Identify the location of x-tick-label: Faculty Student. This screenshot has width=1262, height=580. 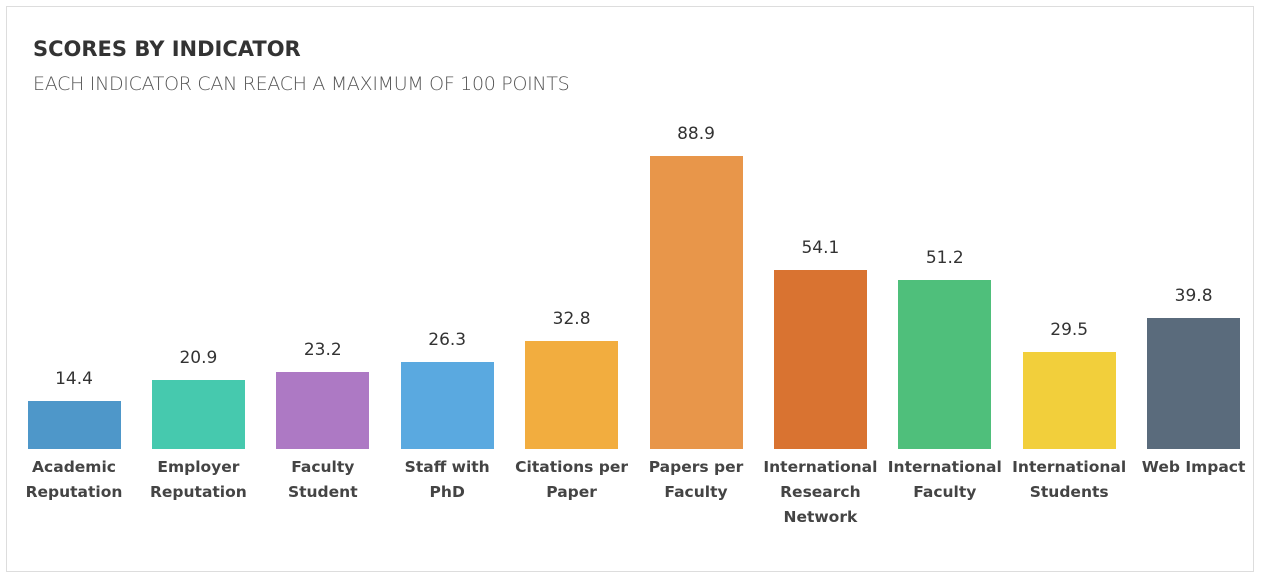
(322, 479).